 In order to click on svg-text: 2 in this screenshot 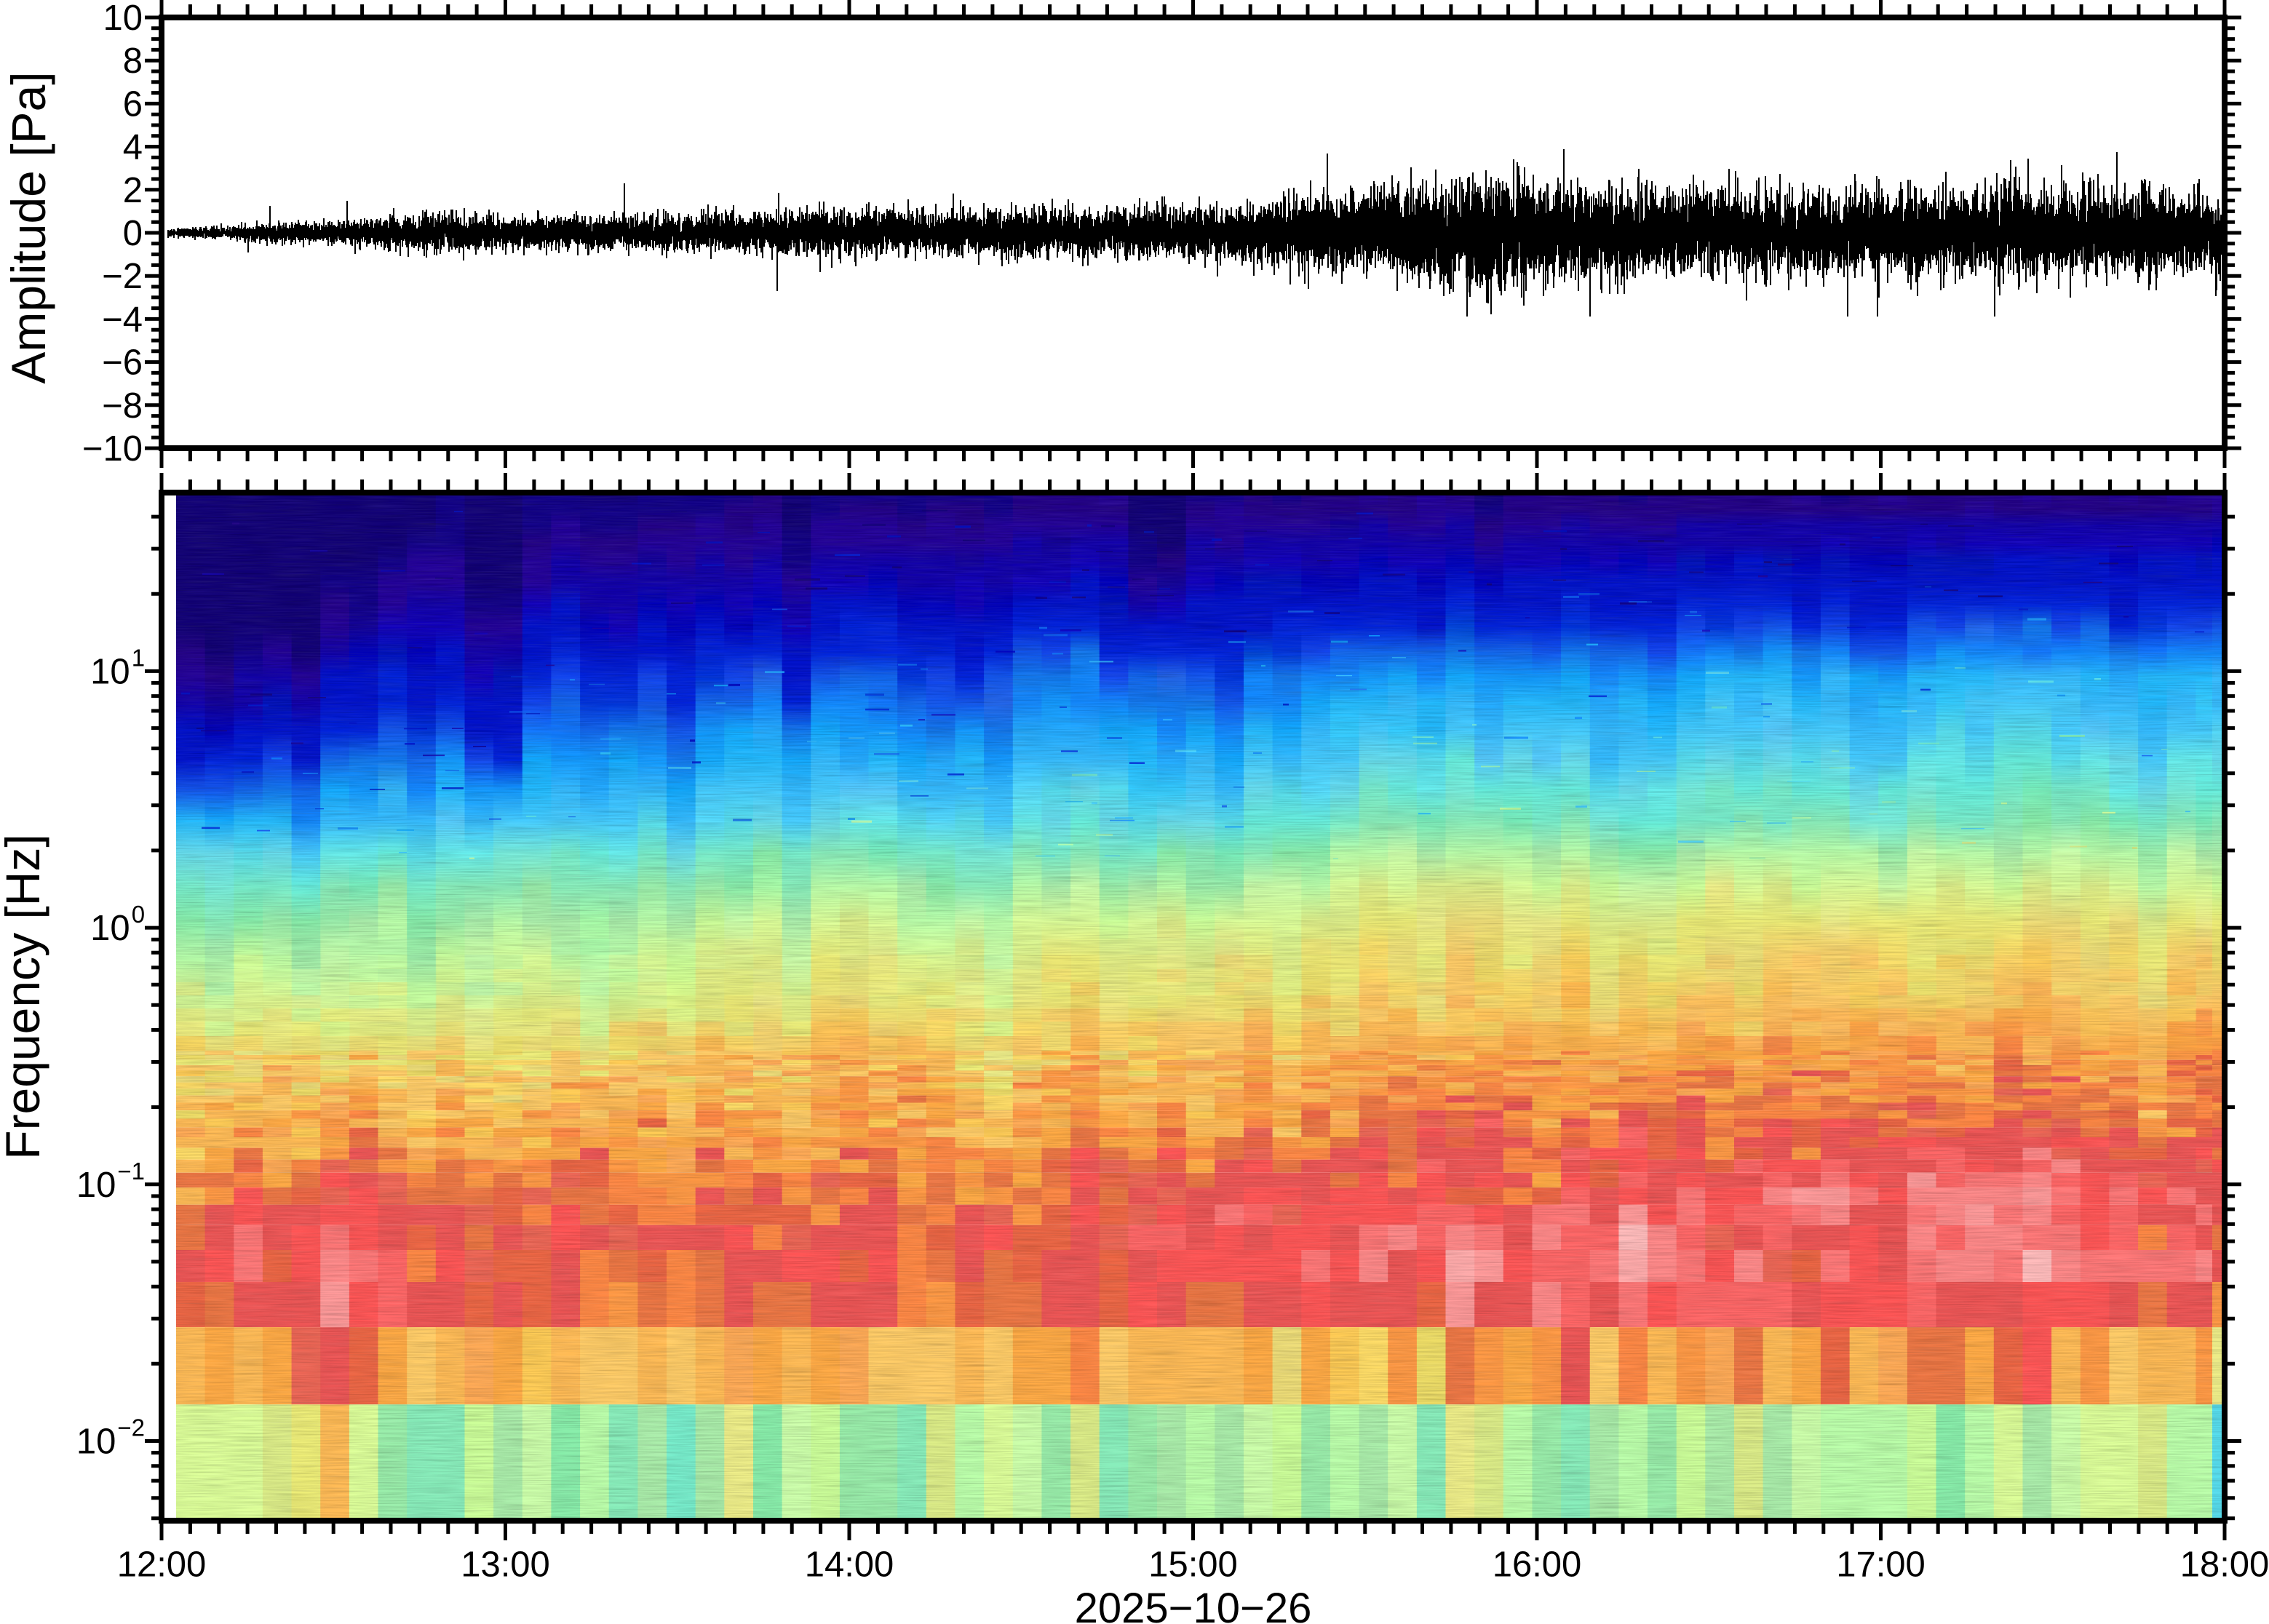, I will do `click(133, 190)`.